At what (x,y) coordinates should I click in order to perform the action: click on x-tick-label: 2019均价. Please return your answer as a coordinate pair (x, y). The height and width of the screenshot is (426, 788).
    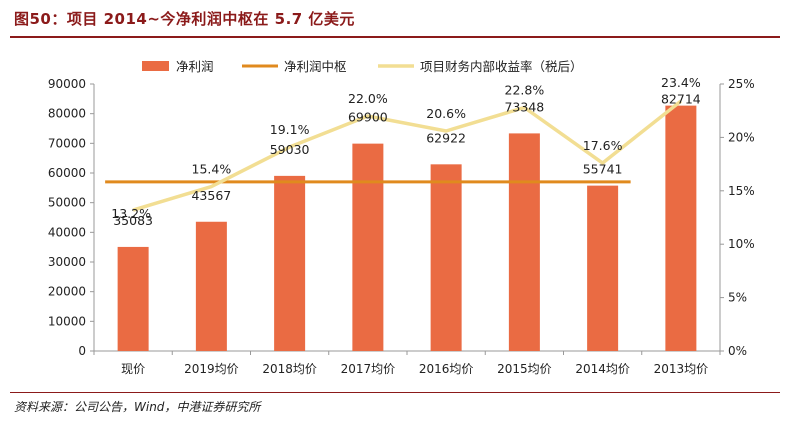
    Looking at the image, I should click on (211, 369).